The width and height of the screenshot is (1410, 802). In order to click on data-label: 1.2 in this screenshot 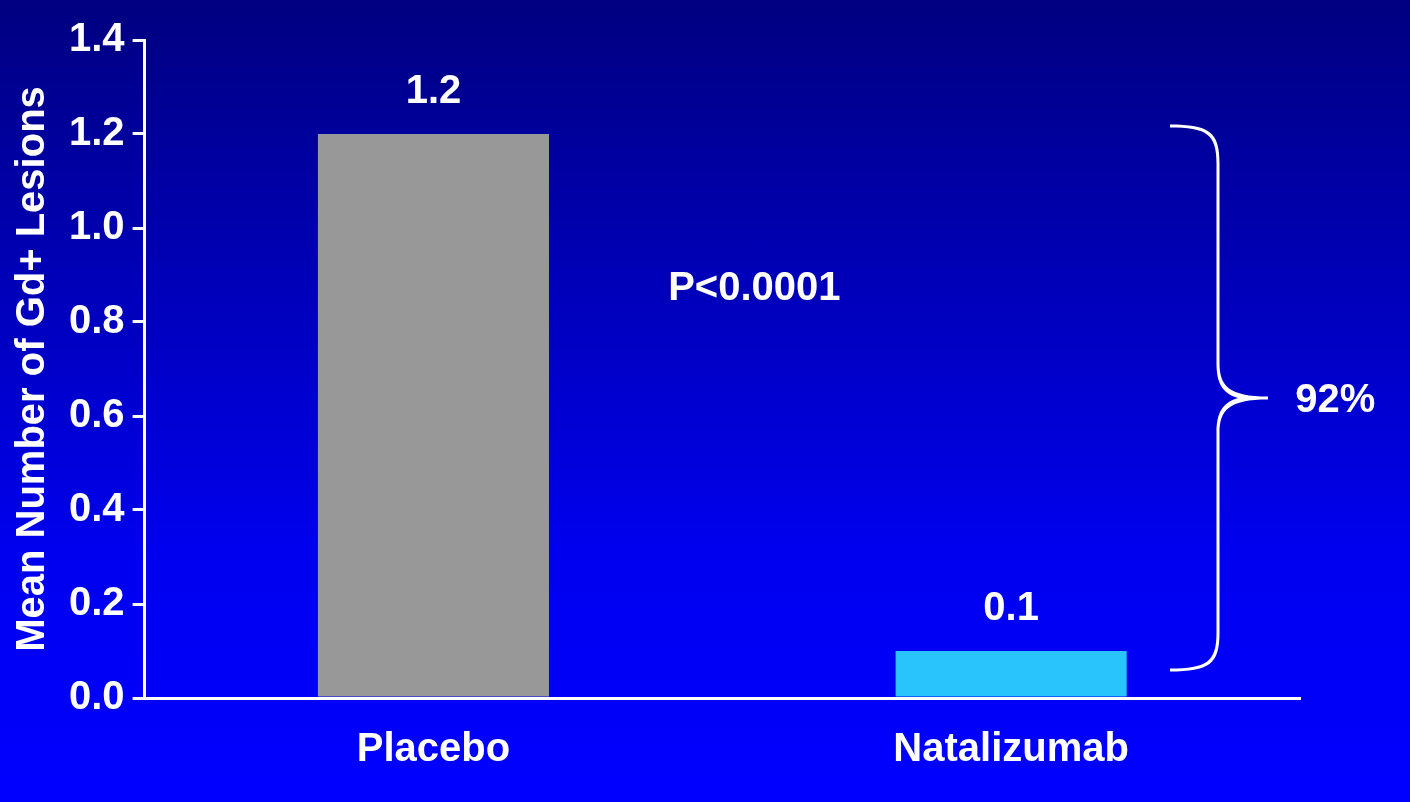, I will do `click(433, 89)`.